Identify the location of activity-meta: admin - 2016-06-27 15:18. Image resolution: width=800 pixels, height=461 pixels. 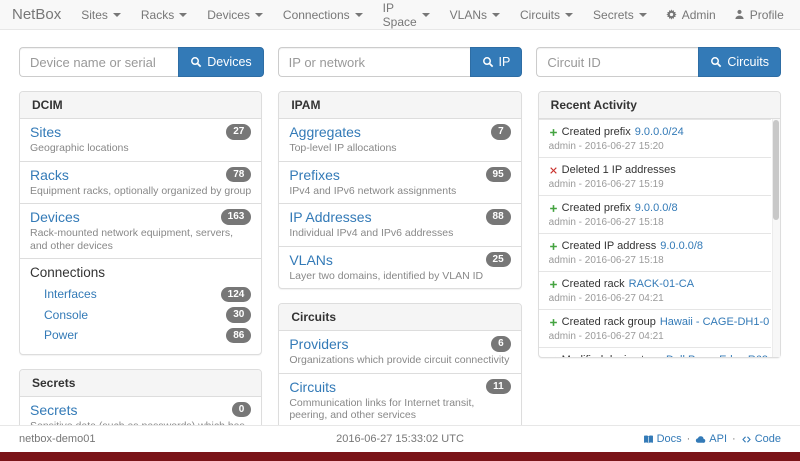
(606, 260).